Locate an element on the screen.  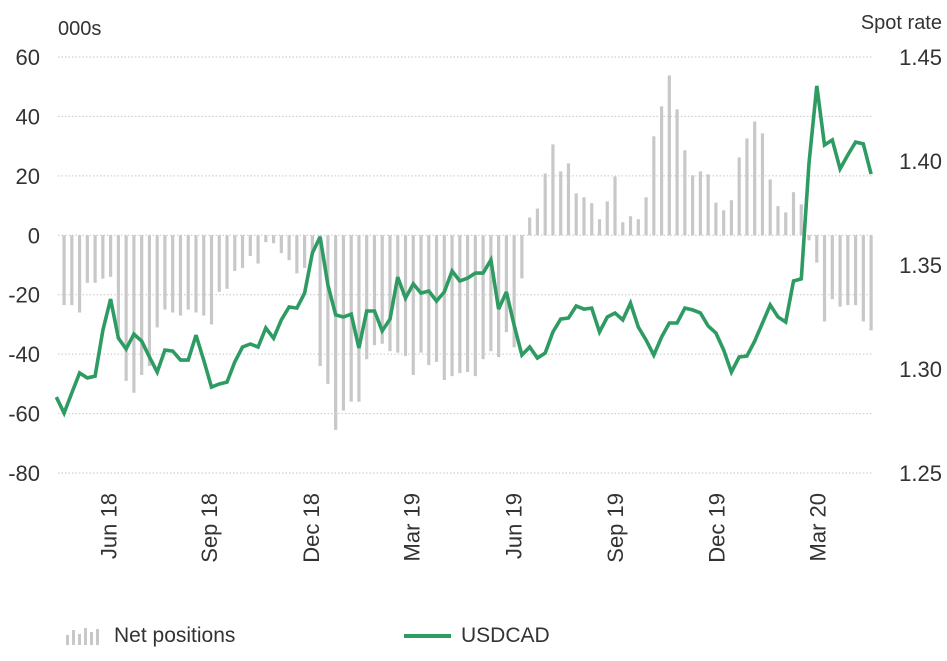
legend-item-usdcad: USDCAD is located at coordinates (477, 636).